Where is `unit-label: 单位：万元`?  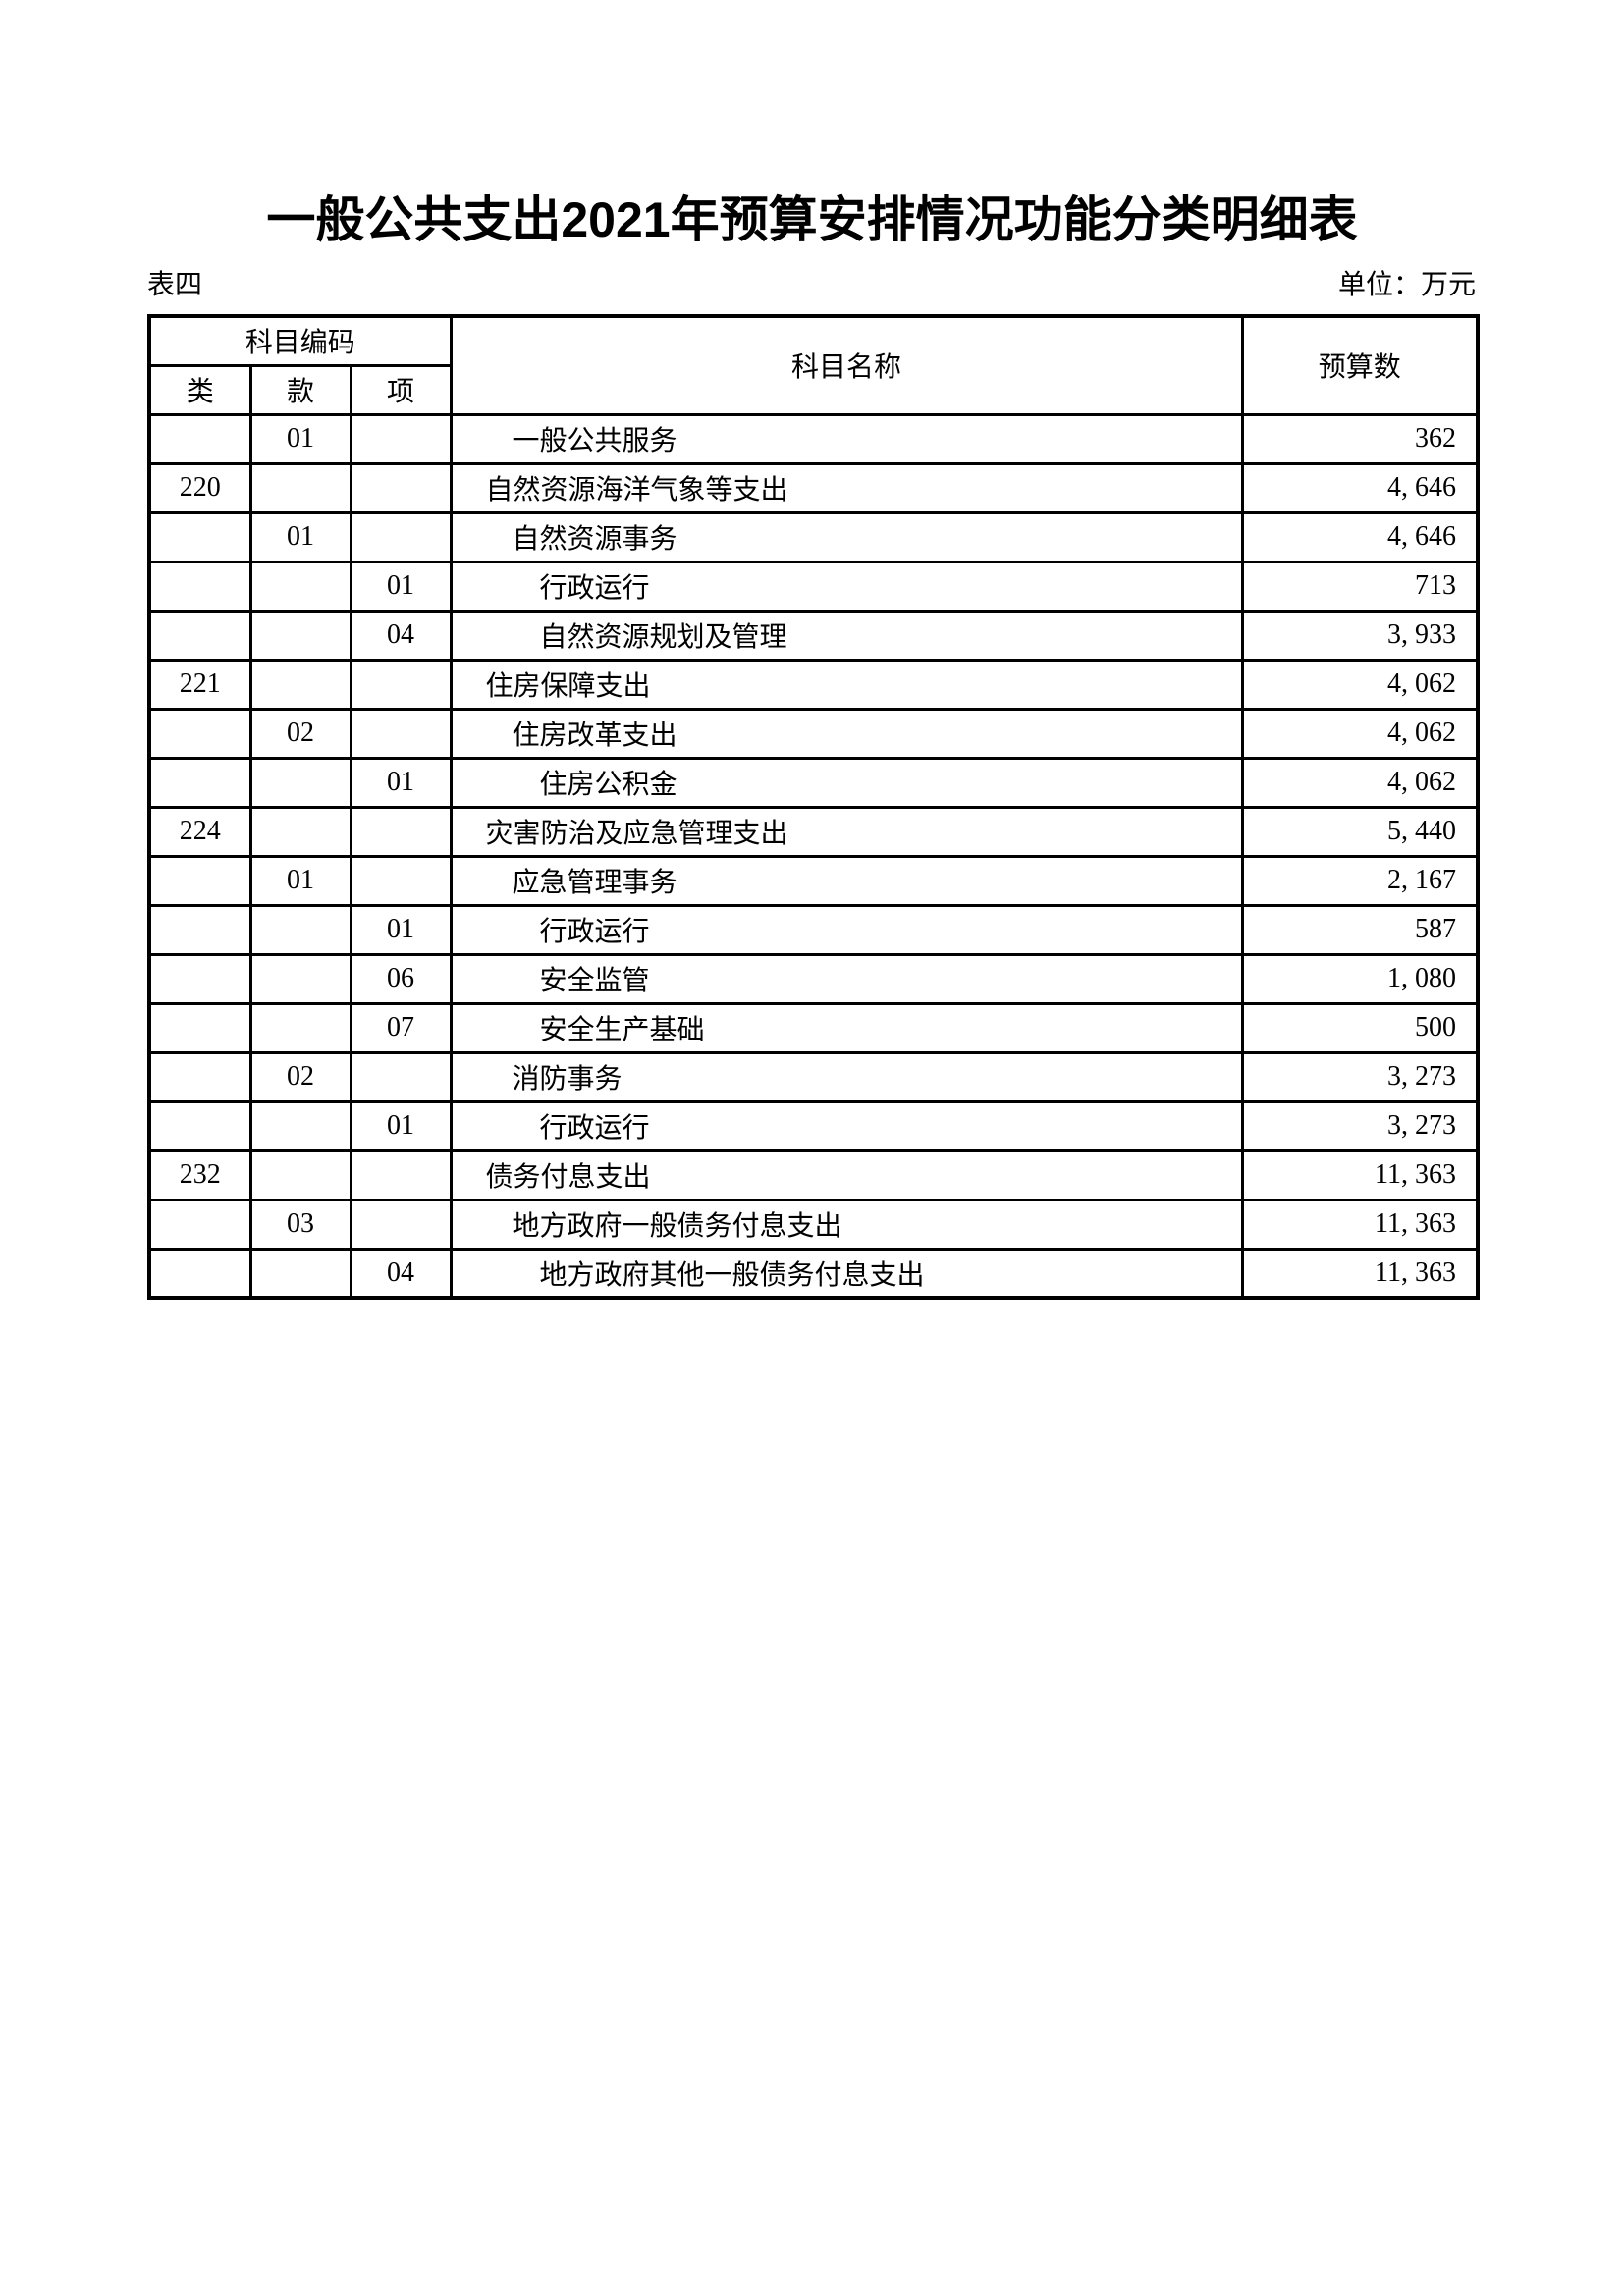 unit-label: 单位：万元 is located at coordinates (1406, 285).